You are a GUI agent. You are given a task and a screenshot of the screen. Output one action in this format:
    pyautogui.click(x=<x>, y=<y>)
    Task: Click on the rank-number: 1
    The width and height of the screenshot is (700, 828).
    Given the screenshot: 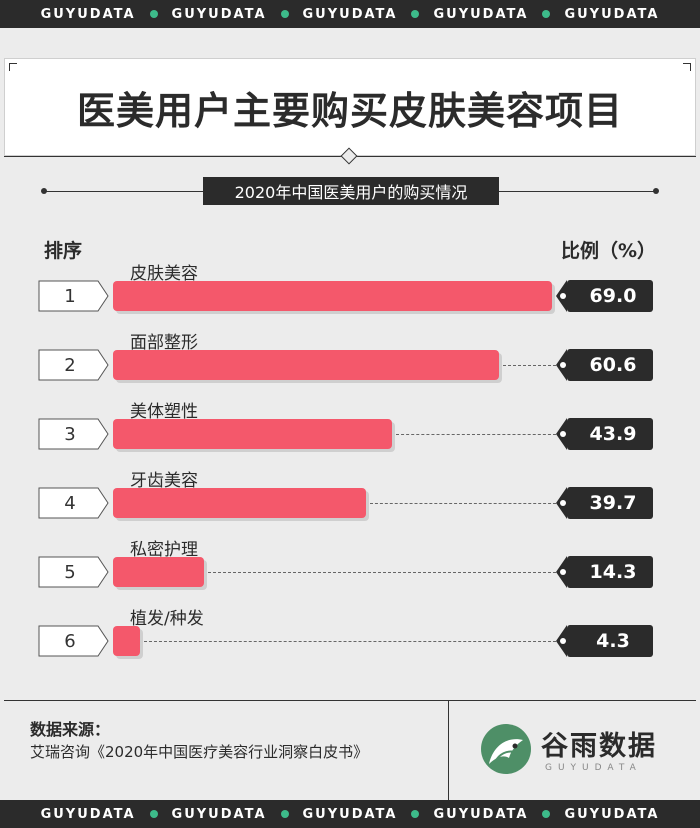 What is the action you would take?
    pyautogui.click(x=70, y=296)
    